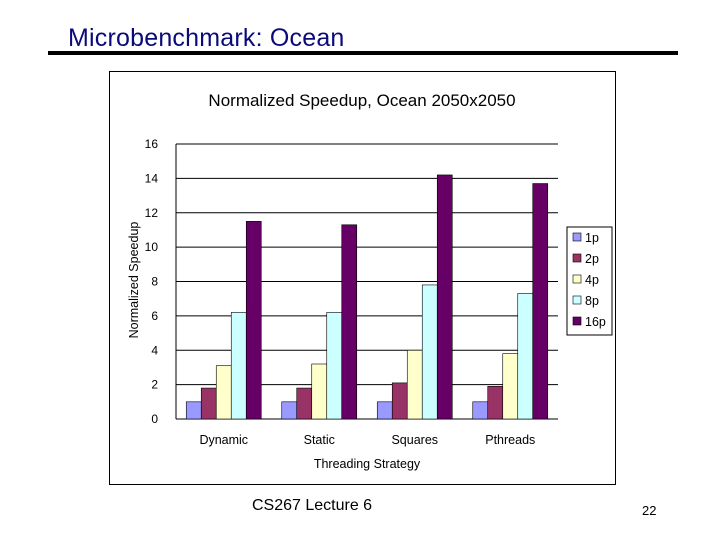  I want to click on page-number: 22, so click(649, 510).